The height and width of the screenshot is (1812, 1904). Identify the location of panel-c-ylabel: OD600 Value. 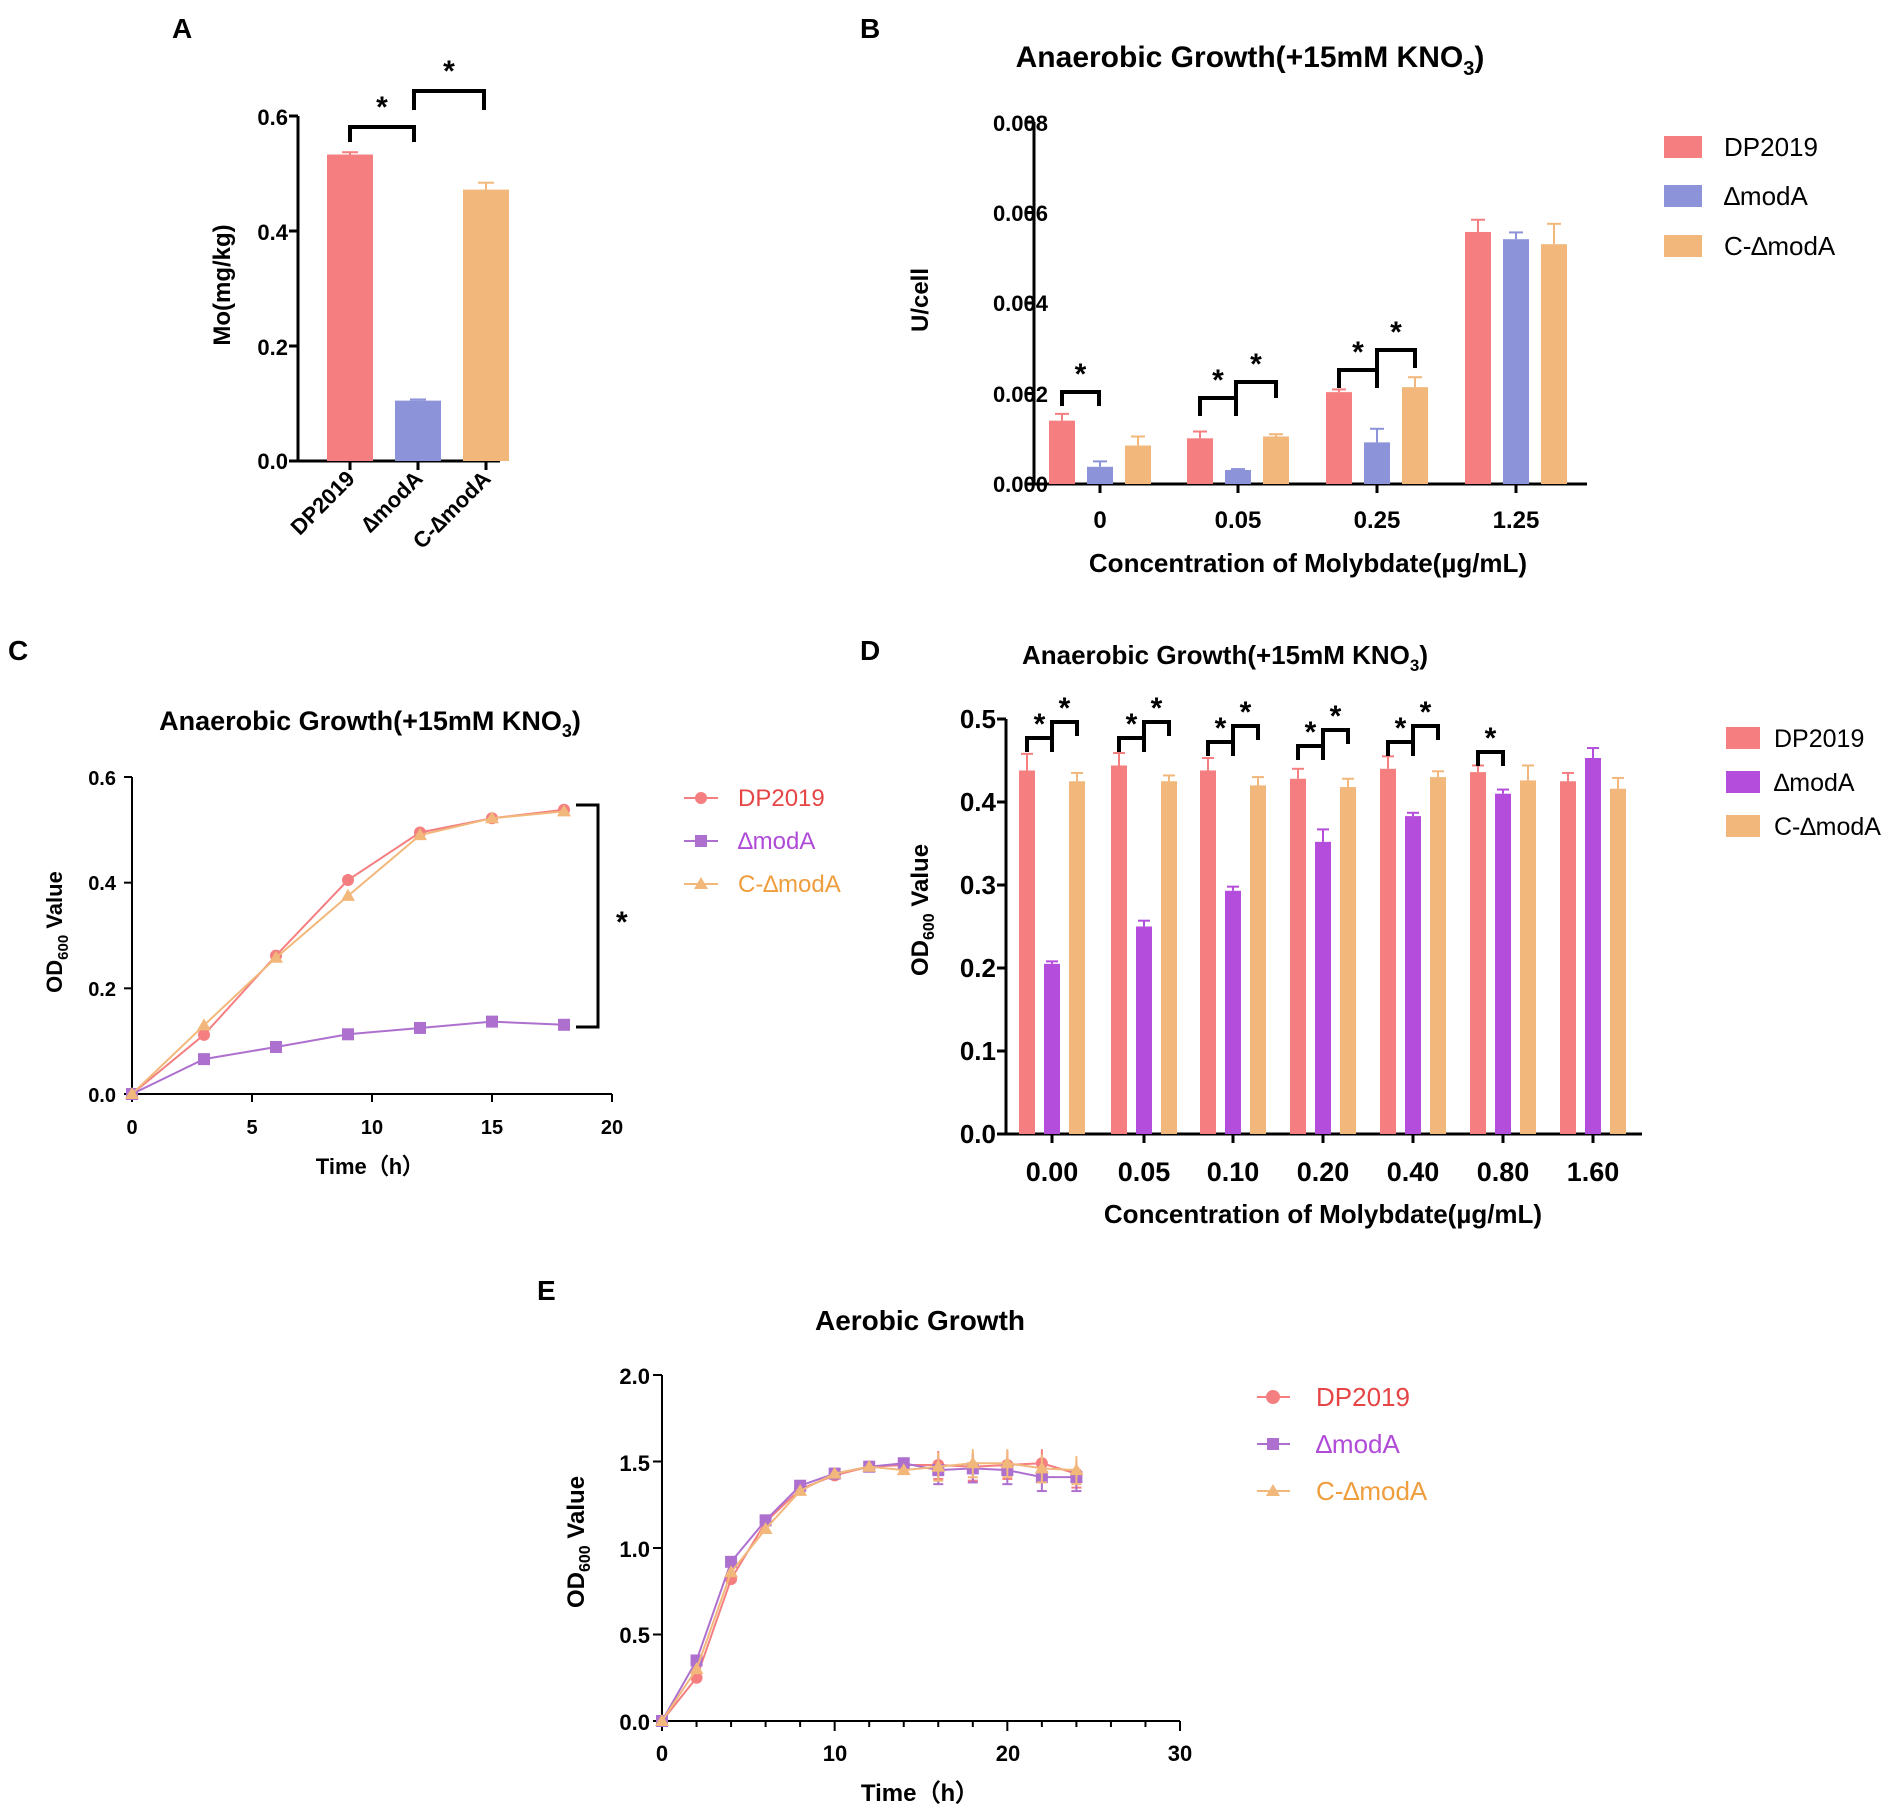
(57, 932).